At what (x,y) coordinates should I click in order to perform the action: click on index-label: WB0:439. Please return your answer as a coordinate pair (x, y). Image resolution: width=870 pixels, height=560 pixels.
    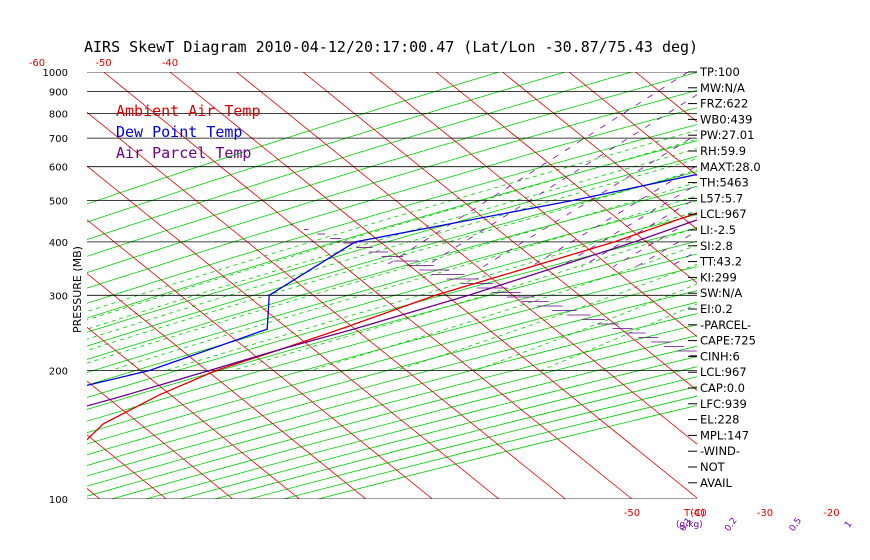
    Looking at the image, I should click on (726, 119).